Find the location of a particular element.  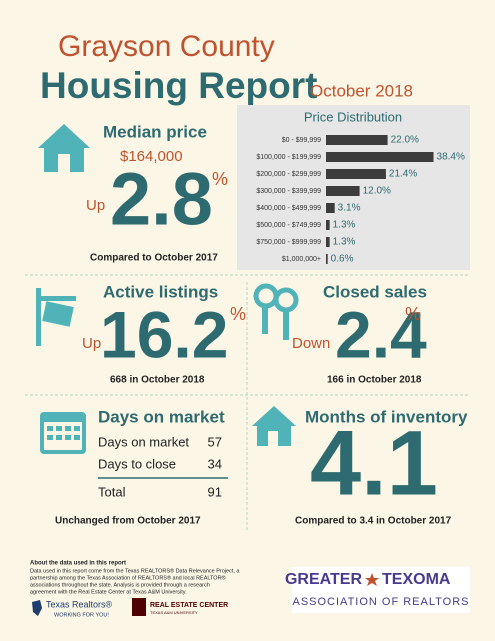

assoc-a: GREATER is located at coordinates (323, 579).